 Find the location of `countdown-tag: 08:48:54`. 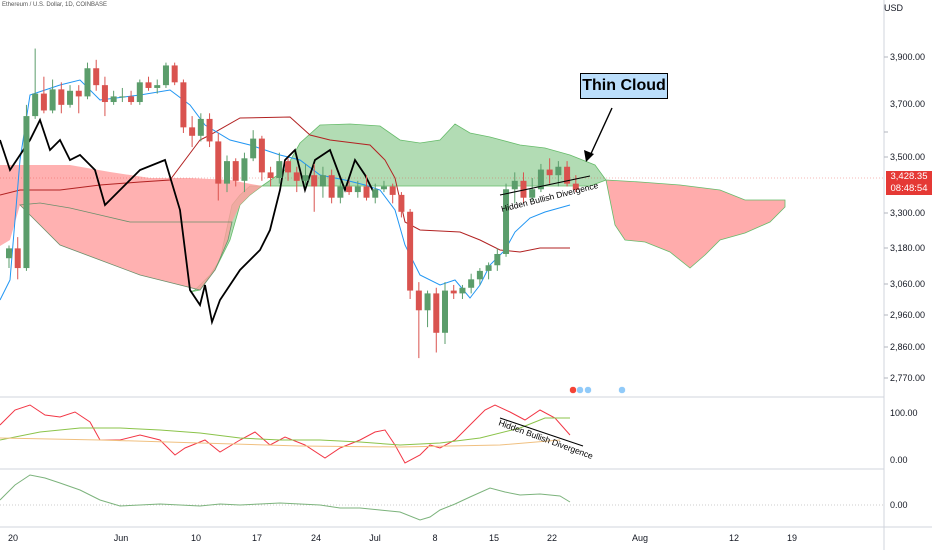

countdown-tag: 08:48:54 is located at coordinates (909, 189).